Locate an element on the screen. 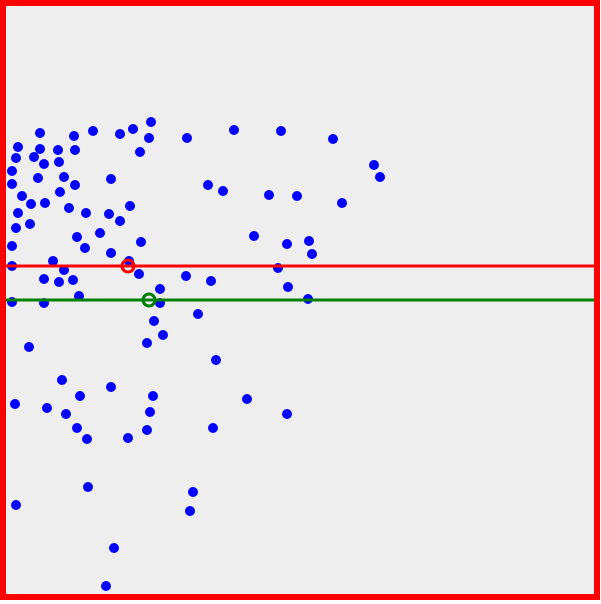  green-ring-marker is located at coordinates (149, 300).